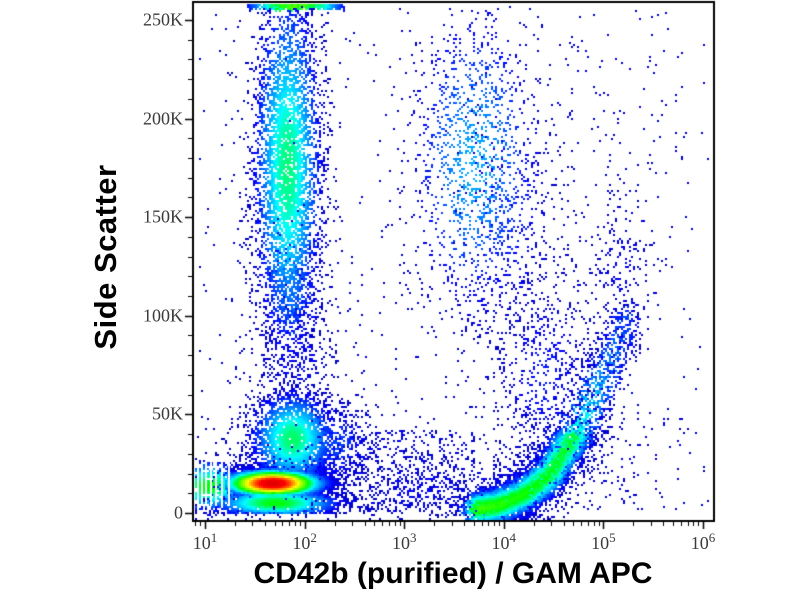  Describe the element at coordinates (703, 541) in the screenshot. I see `x-tick-label: 10⁶` at that location.